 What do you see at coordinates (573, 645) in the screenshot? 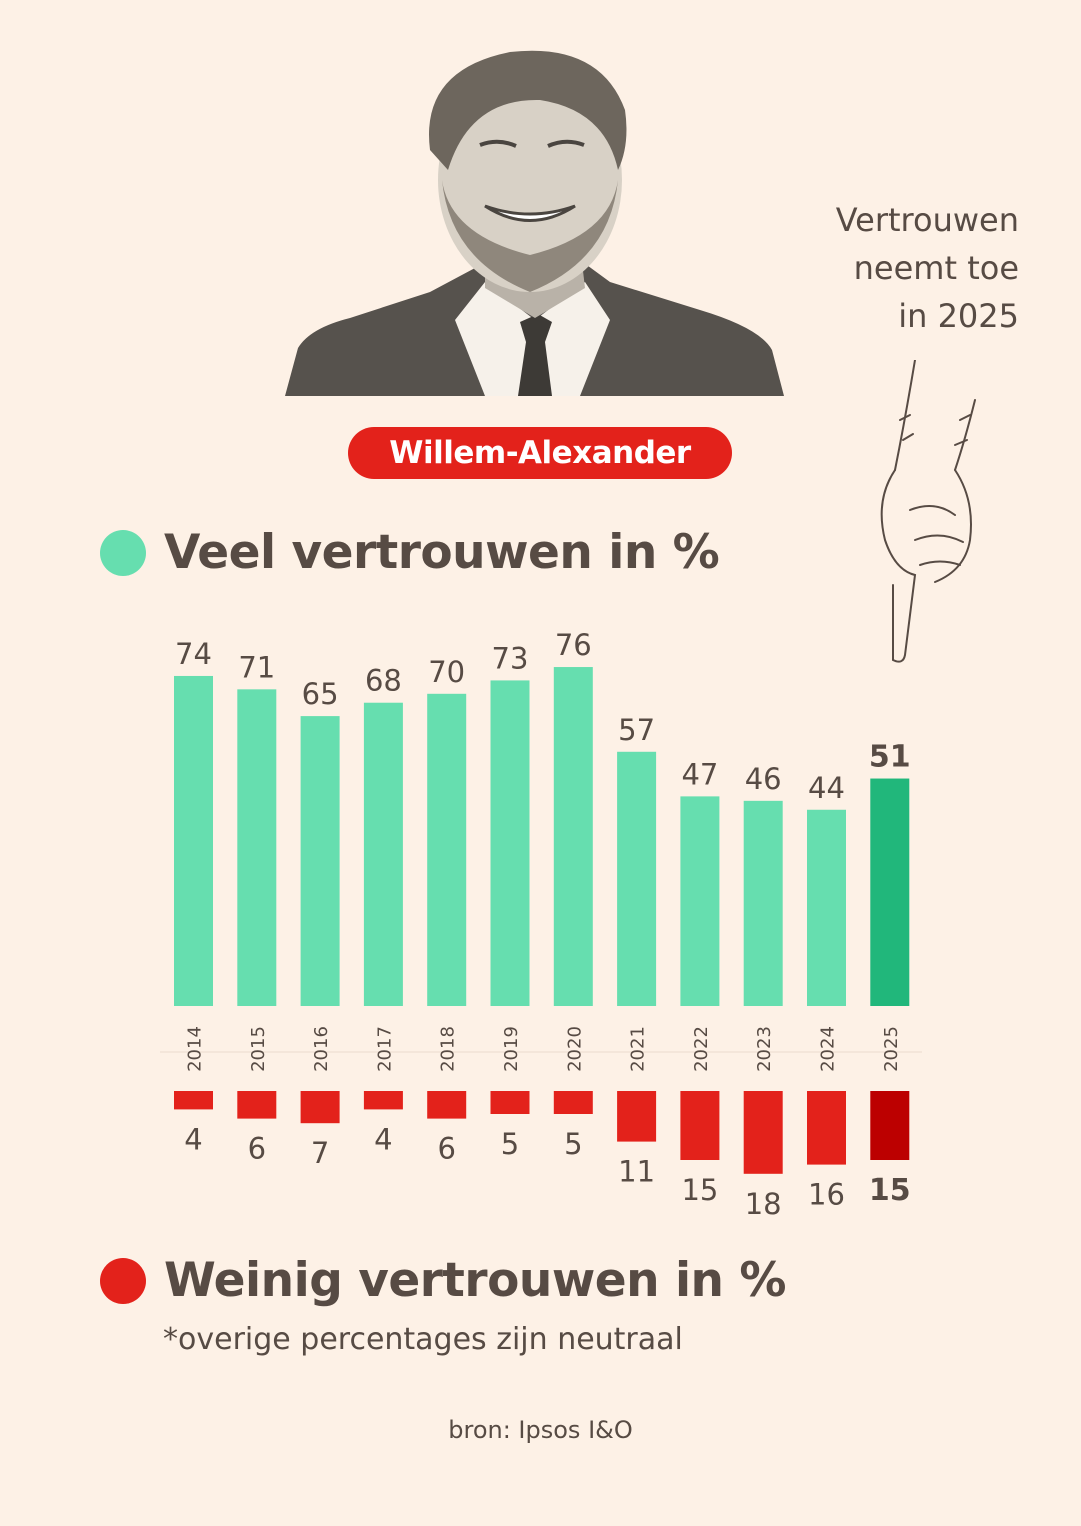
I see `value-label-high-2020: 76` at bounding box center [573, 645].